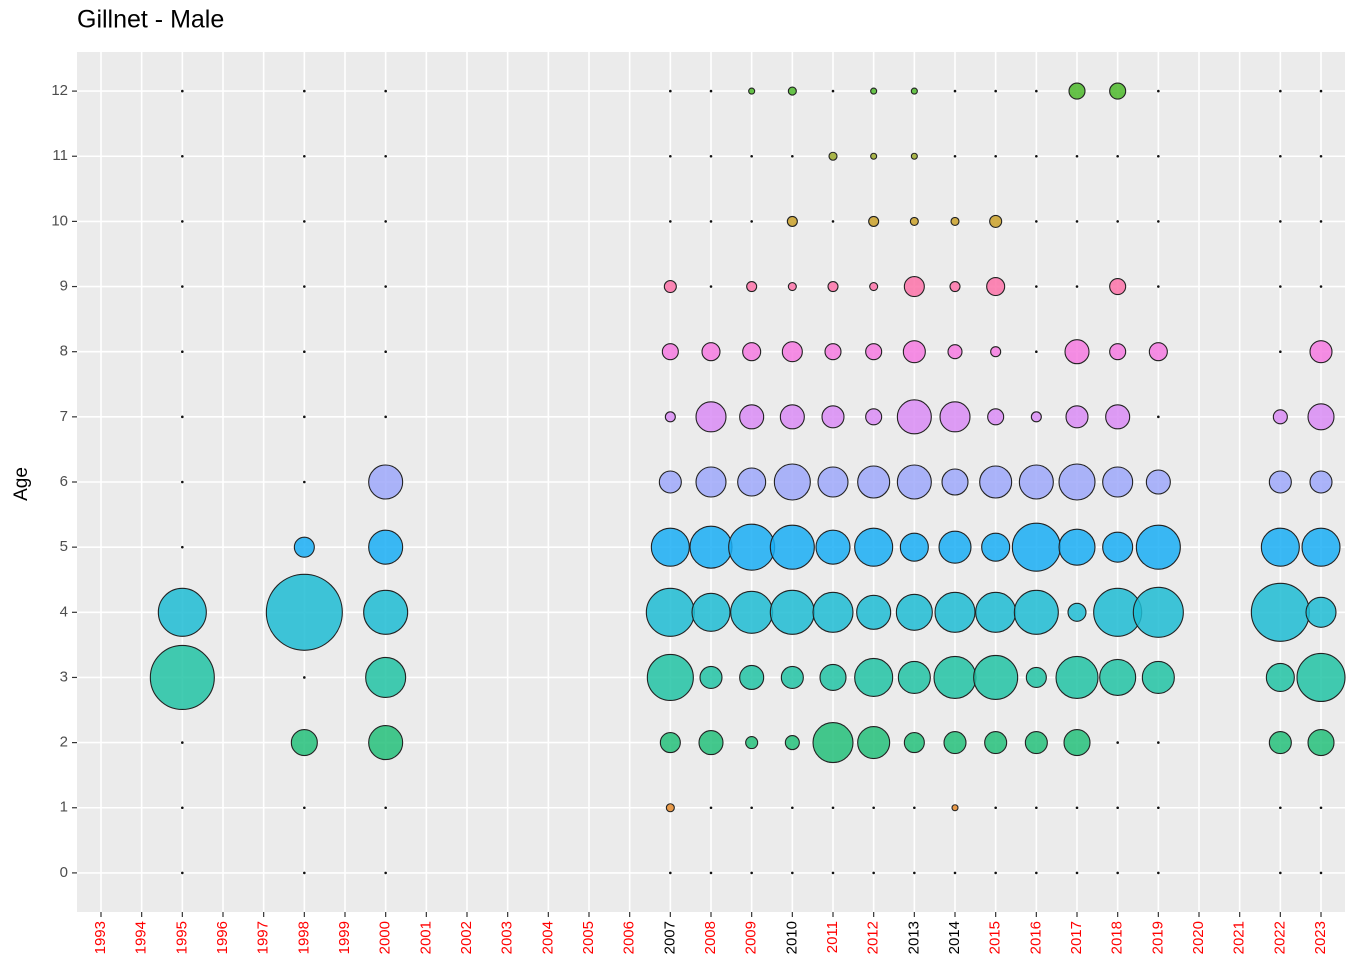 The width and height of the screenshot is (1355, 979). Describe the element at coordinates (832, 937) in the screenshot. I see `x-tick-label: 2011` at that location.